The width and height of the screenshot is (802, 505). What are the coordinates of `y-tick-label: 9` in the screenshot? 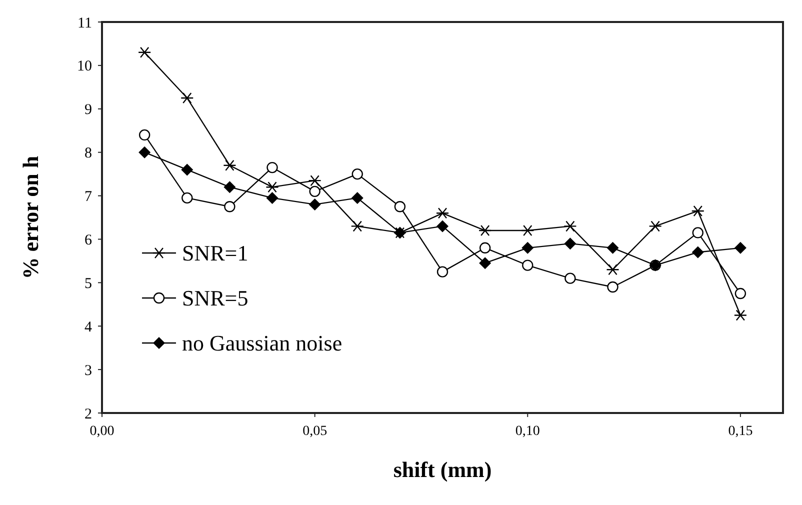 It's located at (88, 110).